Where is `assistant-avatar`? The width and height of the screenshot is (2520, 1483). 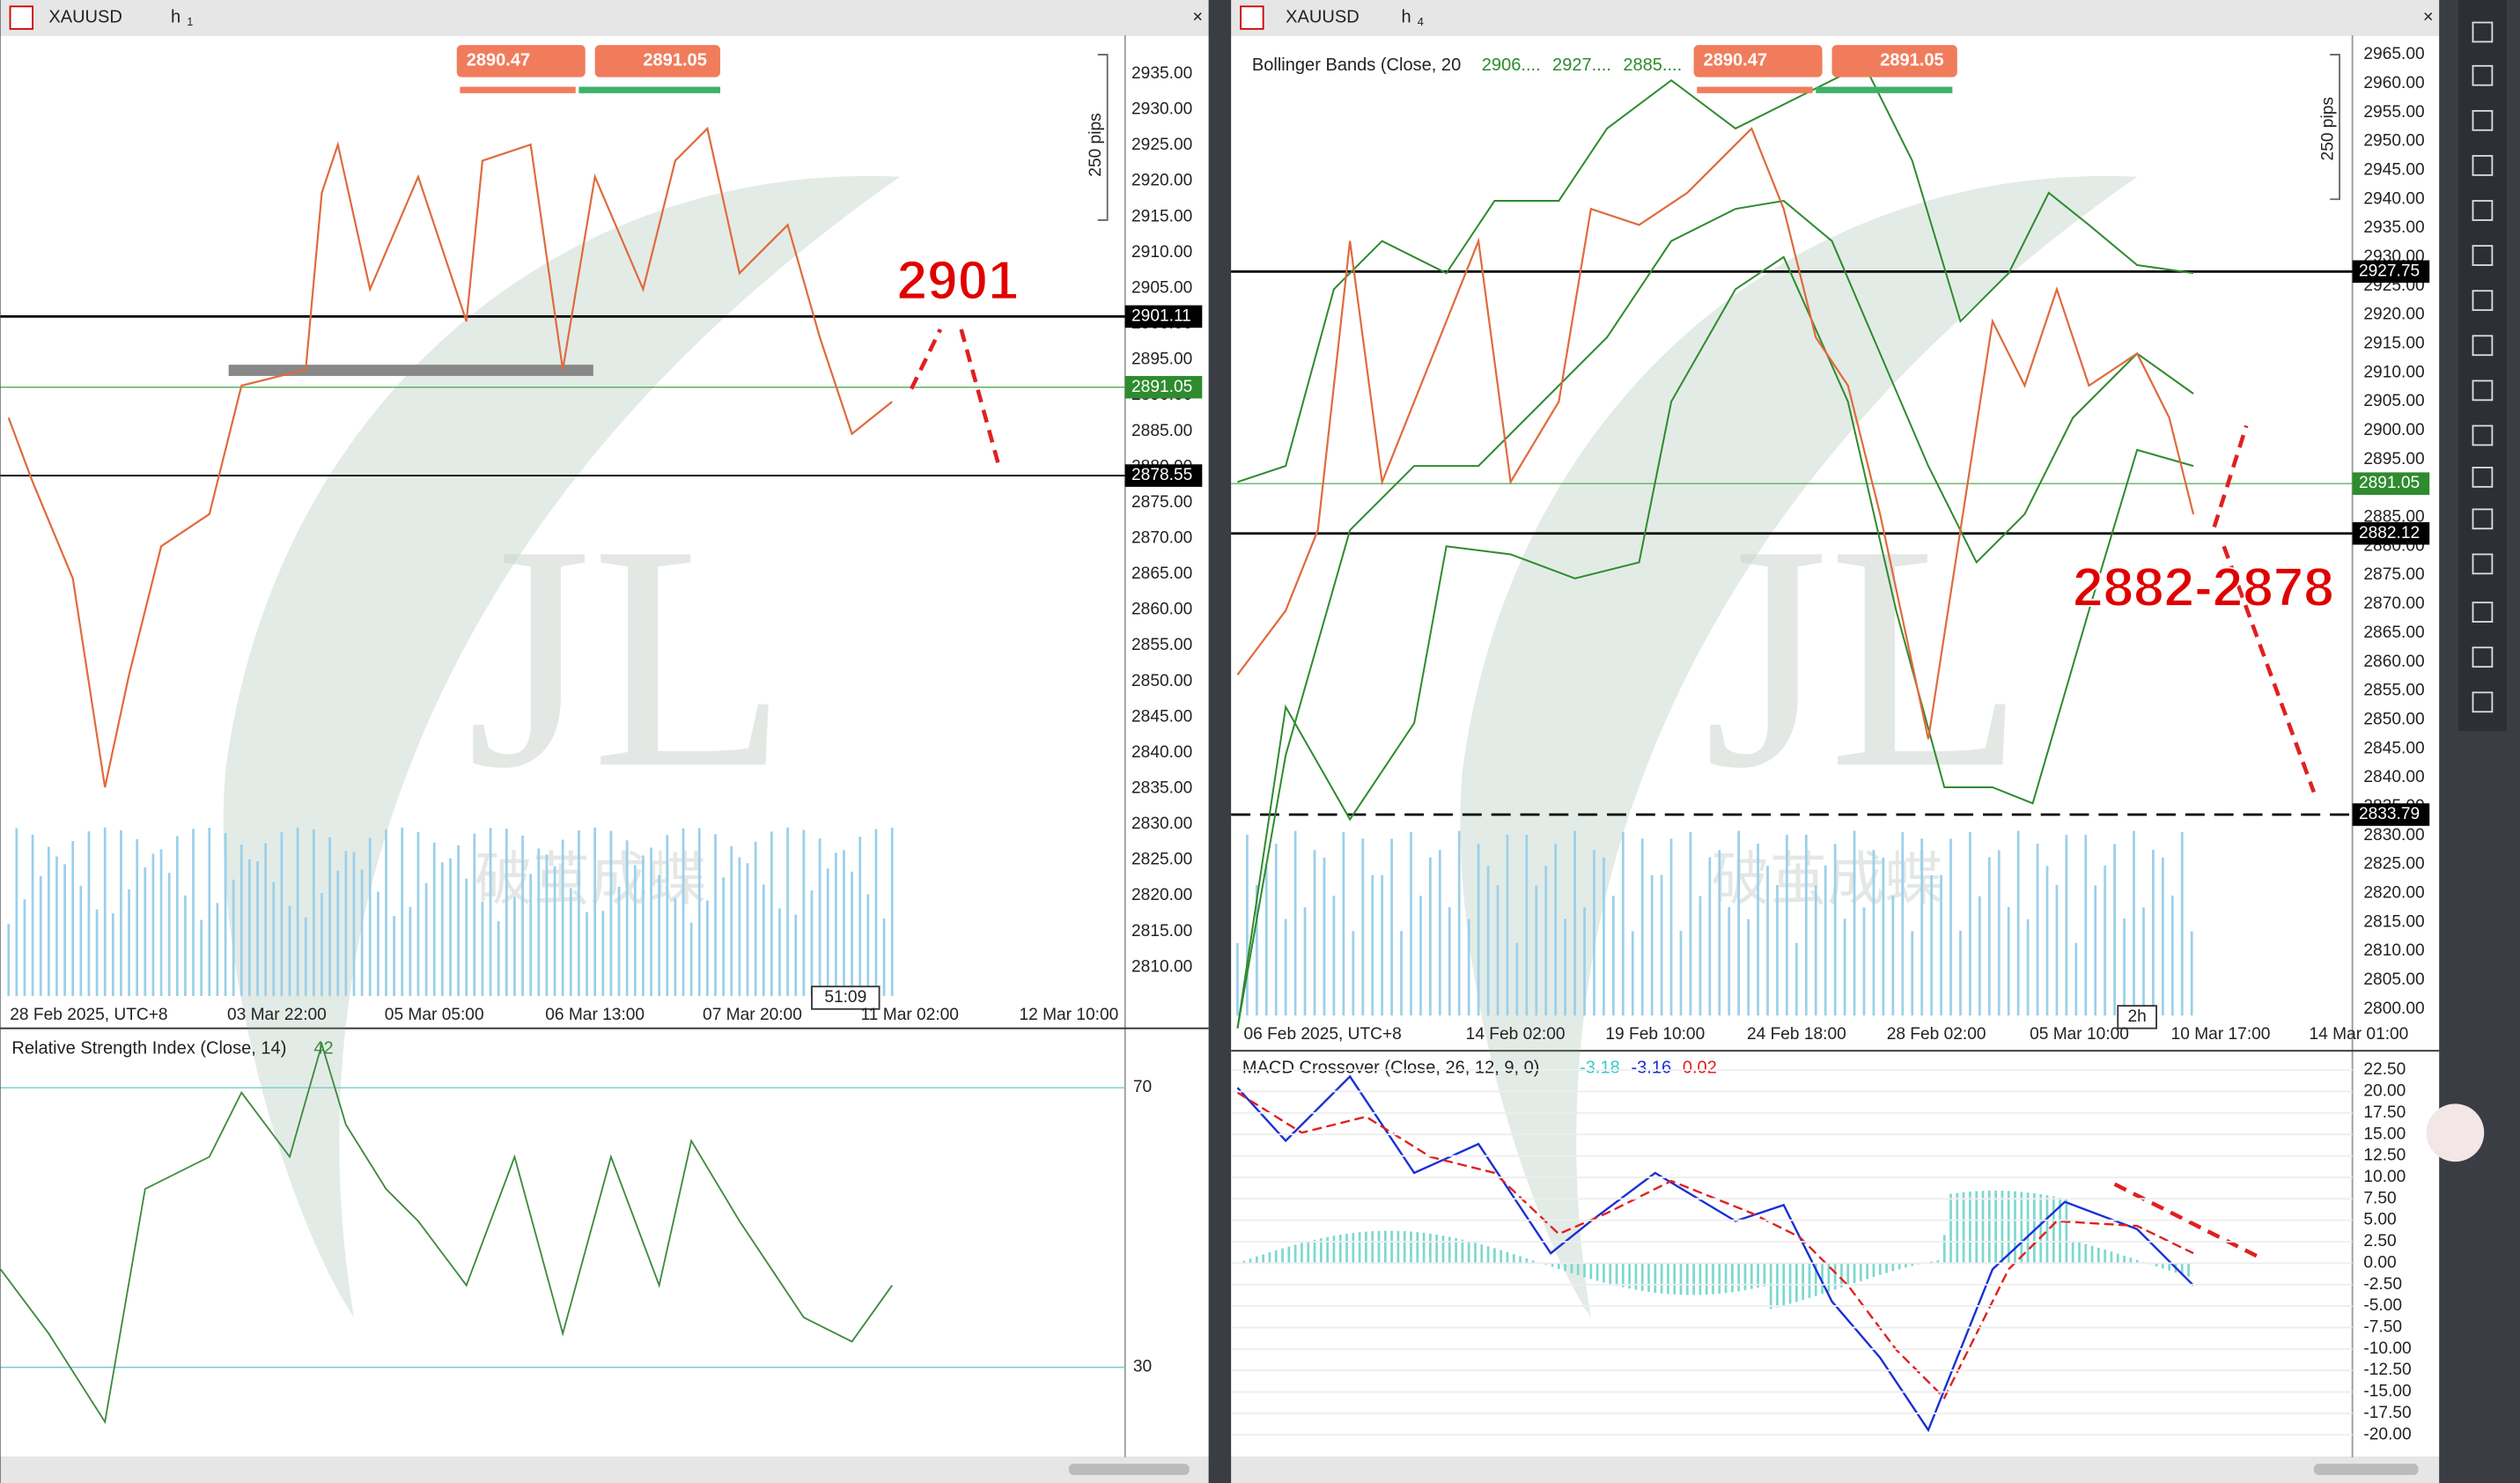 assistant-avatar is located at coordinates (2455, 1133).